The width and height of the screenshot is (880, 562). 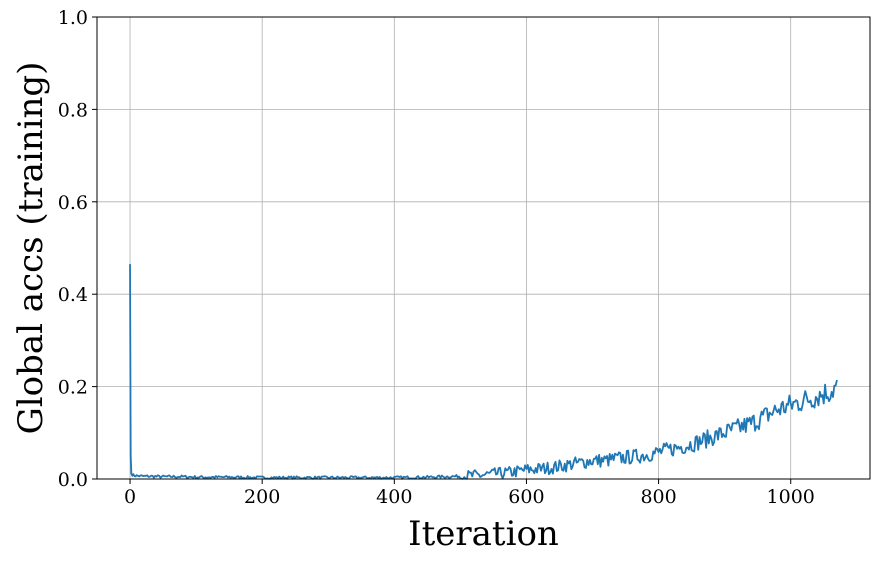 I want to click on y-tick-label: 0.0, so click(x=73, y=480).